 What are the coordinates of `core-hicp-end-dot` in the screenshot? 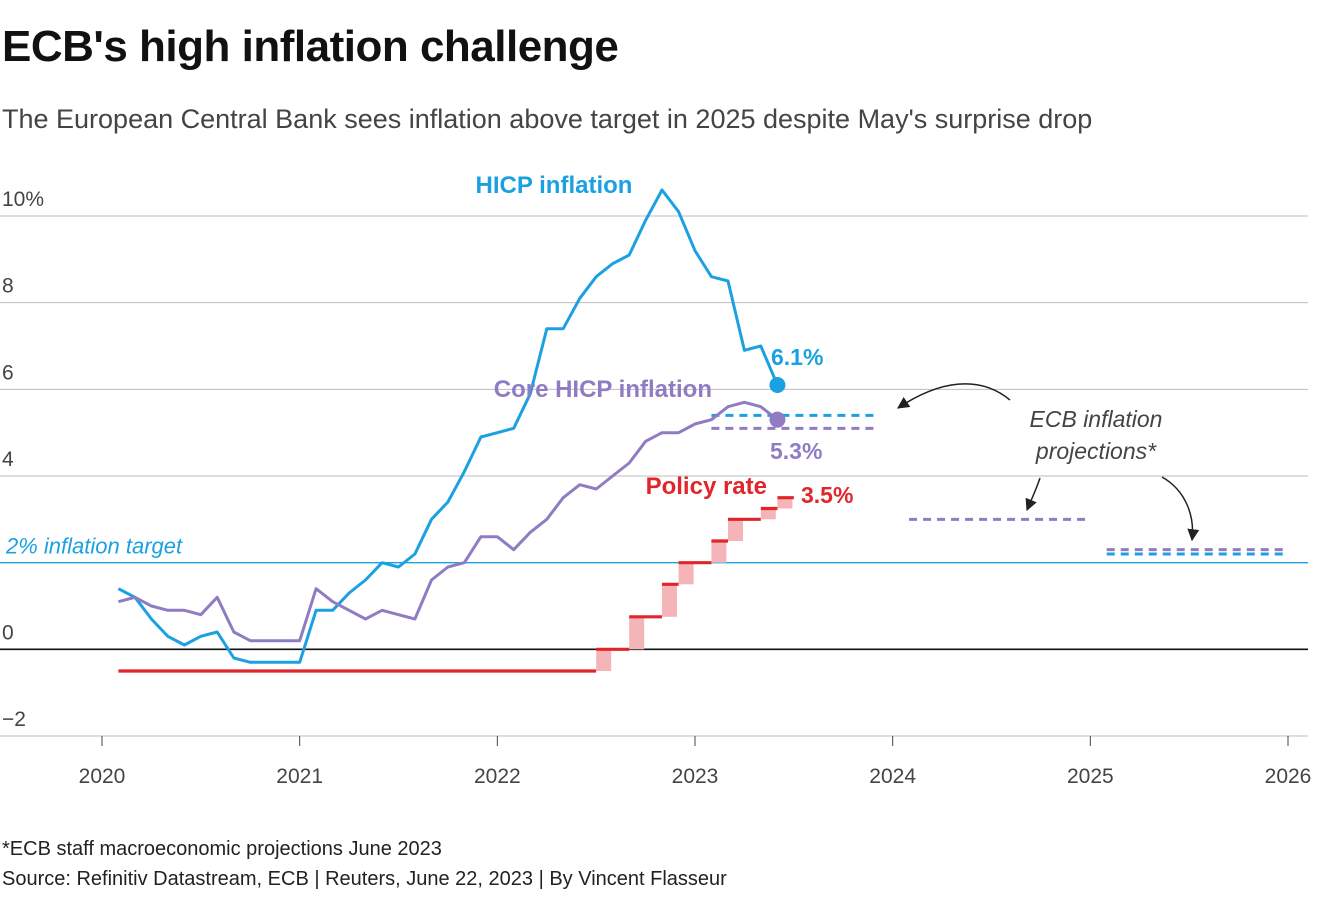 It's located at (777, 419).